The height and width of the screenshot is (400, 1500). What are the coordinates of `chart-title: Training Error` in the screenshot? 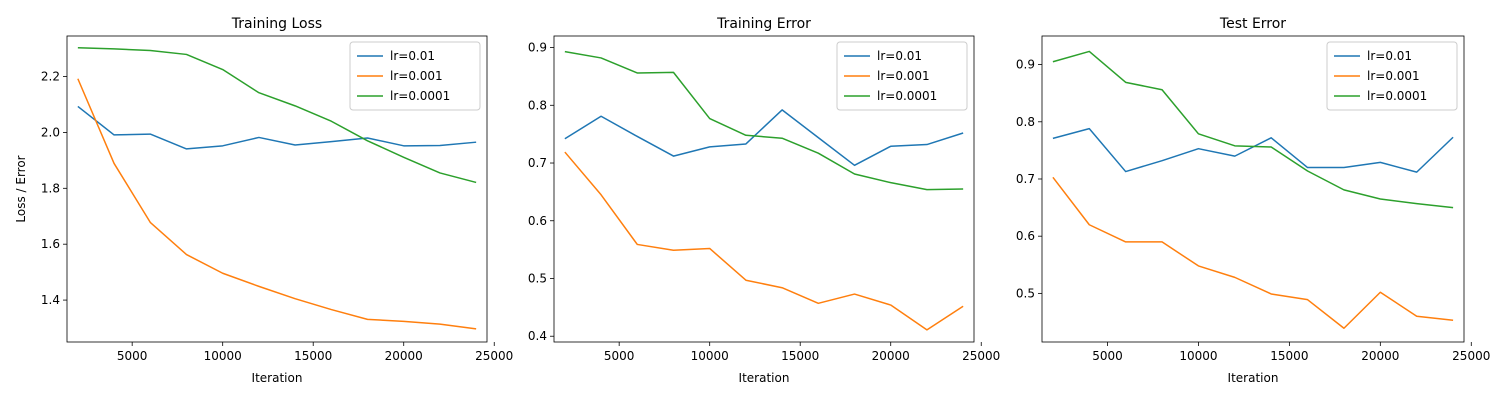 It's located at (763, 24).